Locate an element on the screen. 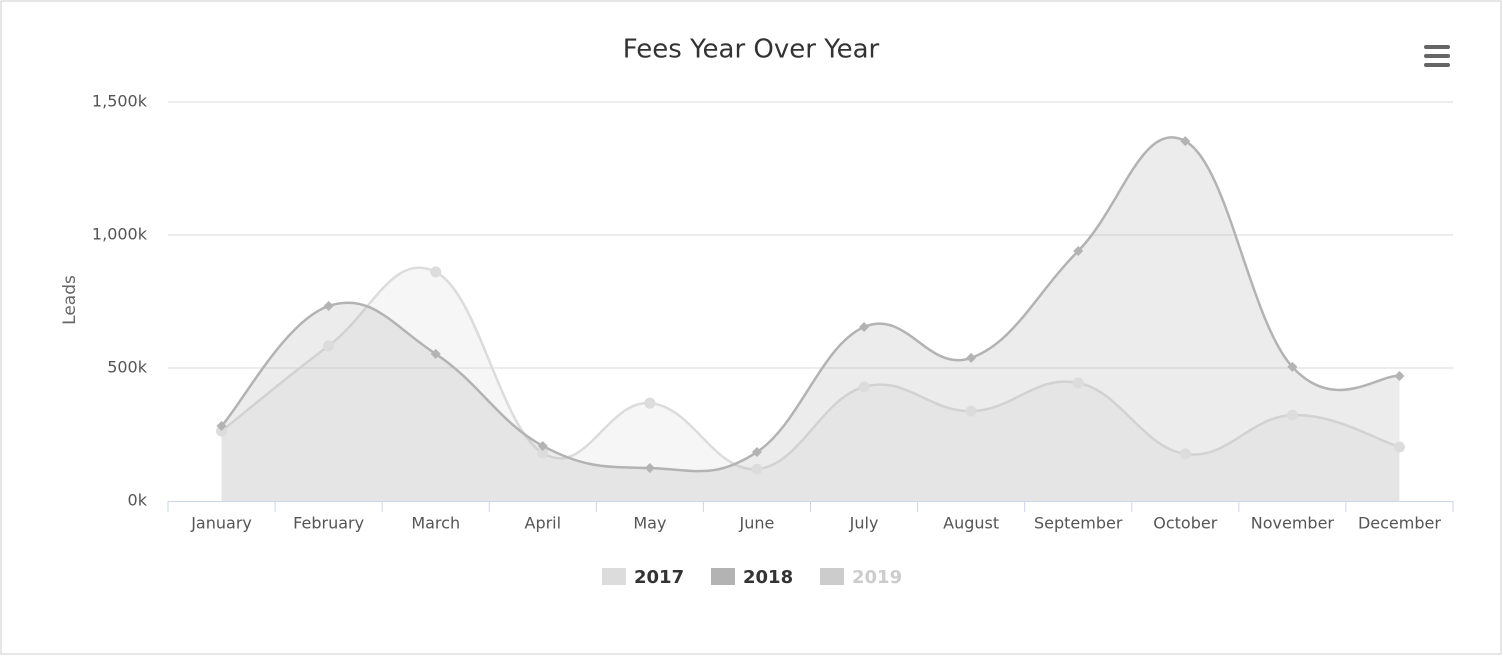 The height and width of the screenshot is (656, 1503). x-tick-label: April is located at coordinates (543, 523).